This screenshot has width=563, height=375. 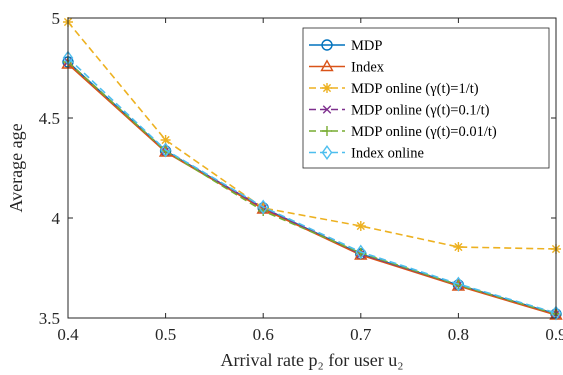 I want to click on legend-label: Index online, so click(x=387, y=154).